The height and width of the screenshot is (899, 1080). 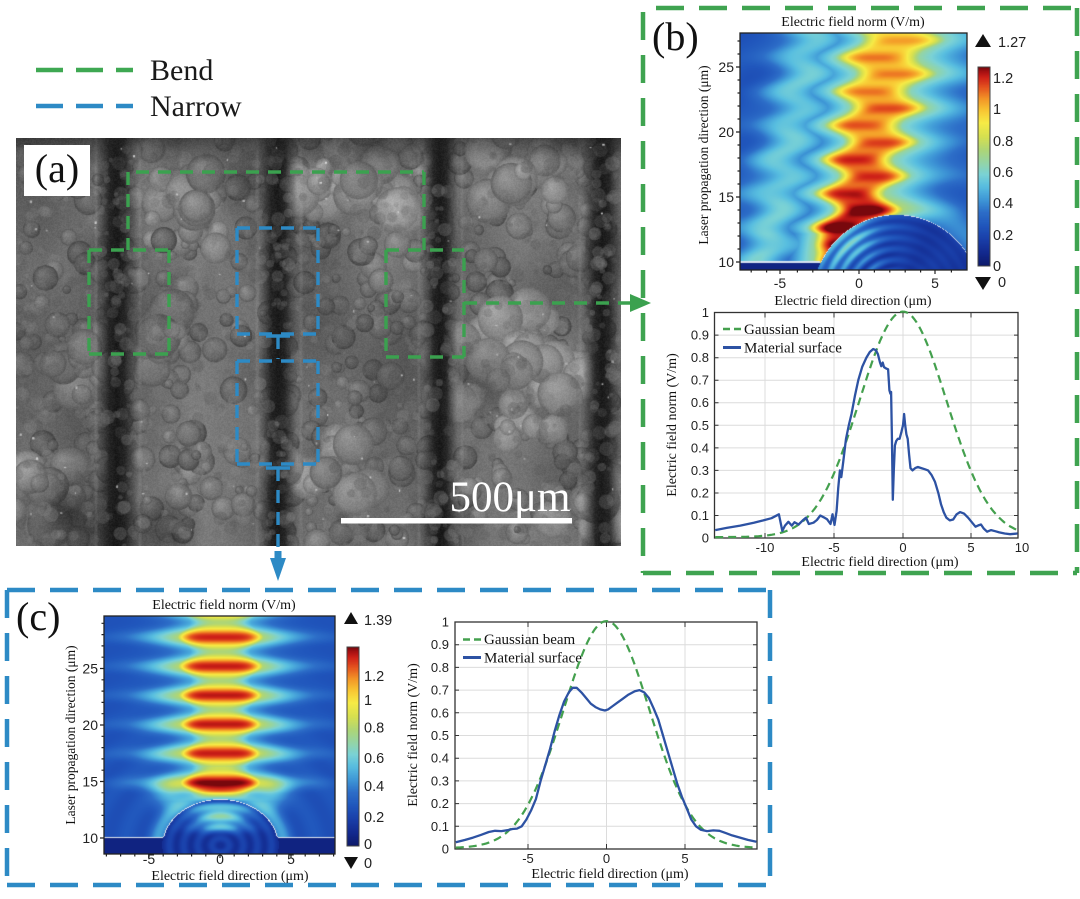 What do you see at coordinates (57, 168) in the screenshot?
I see `svg-text: (a)` at bounding box center [57, 168].